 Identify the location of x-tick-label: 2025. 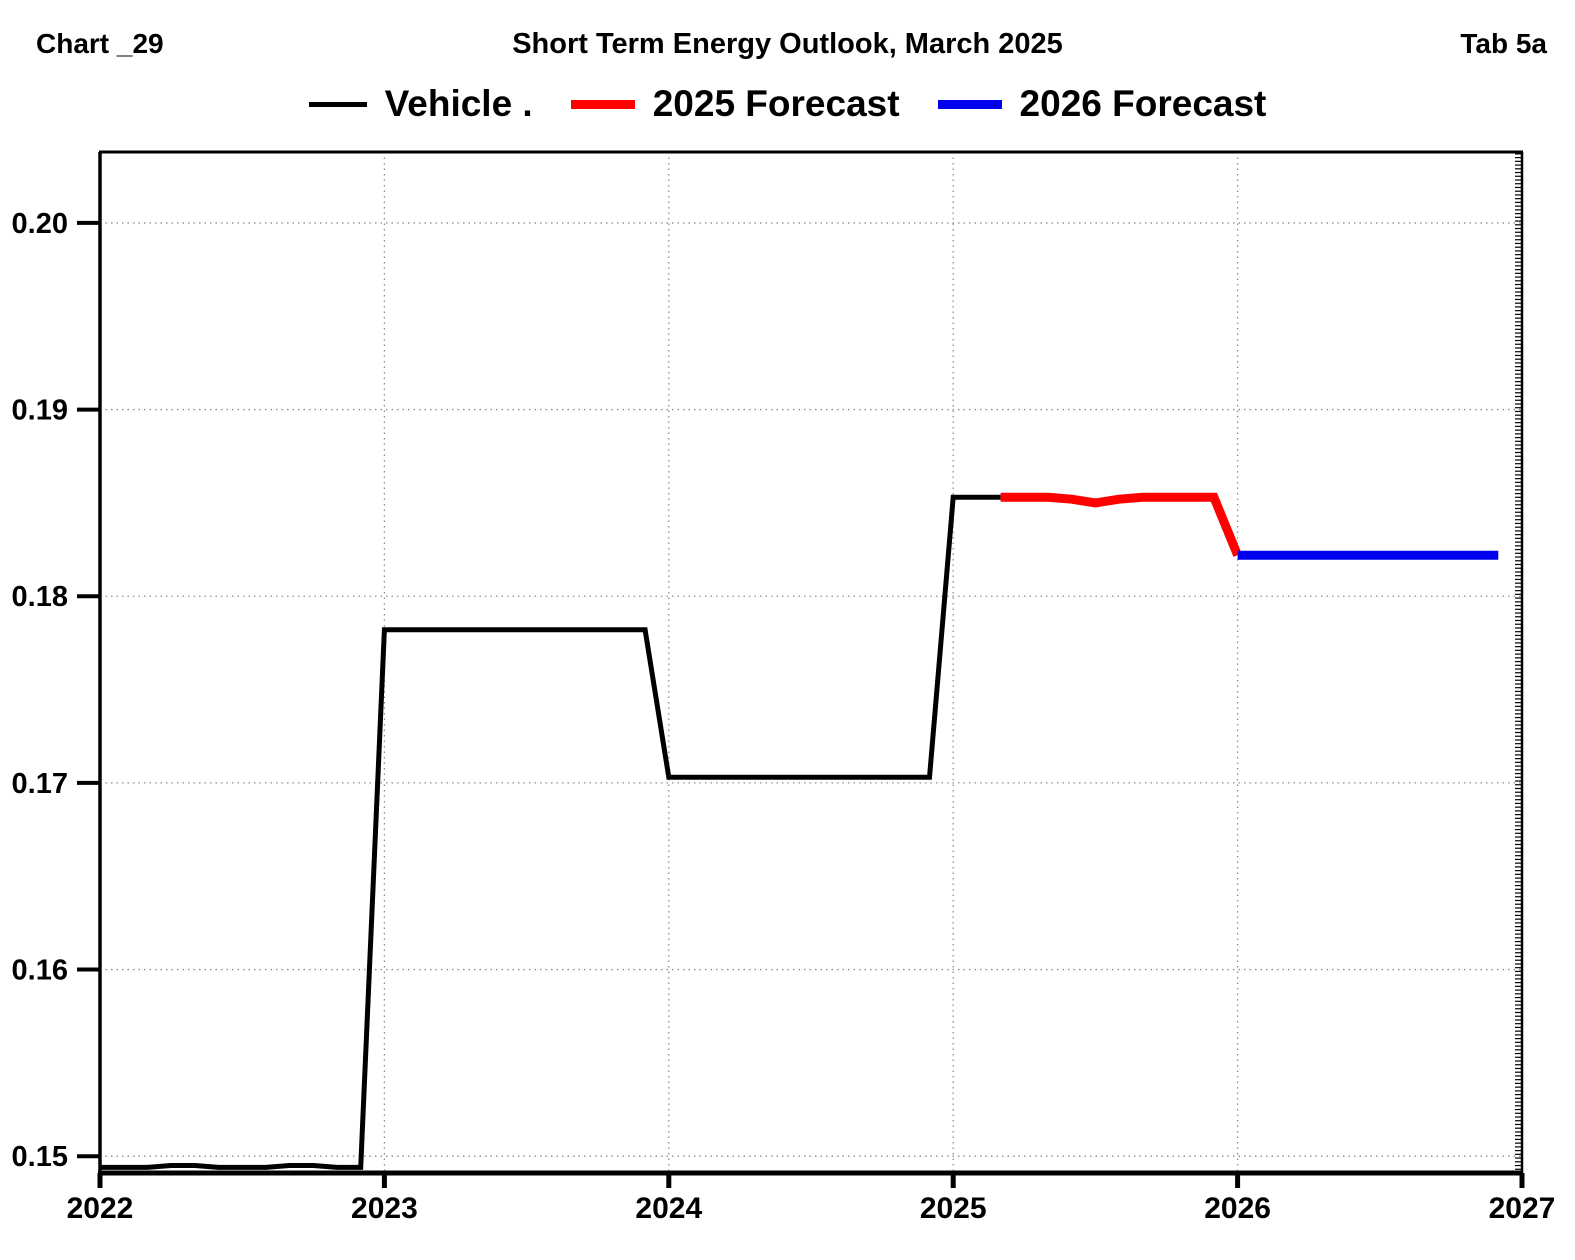
(953, 1208).